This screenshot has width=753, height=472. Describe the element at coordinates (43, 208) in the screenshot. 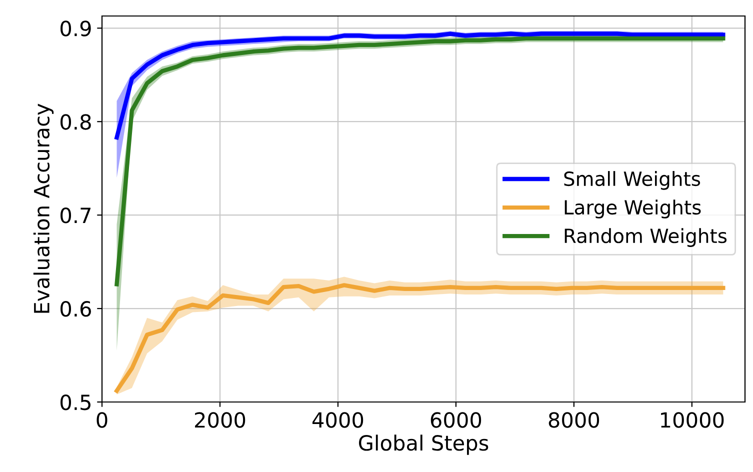

I see `y-axis-title: Evaluation Accuracy` at that location.